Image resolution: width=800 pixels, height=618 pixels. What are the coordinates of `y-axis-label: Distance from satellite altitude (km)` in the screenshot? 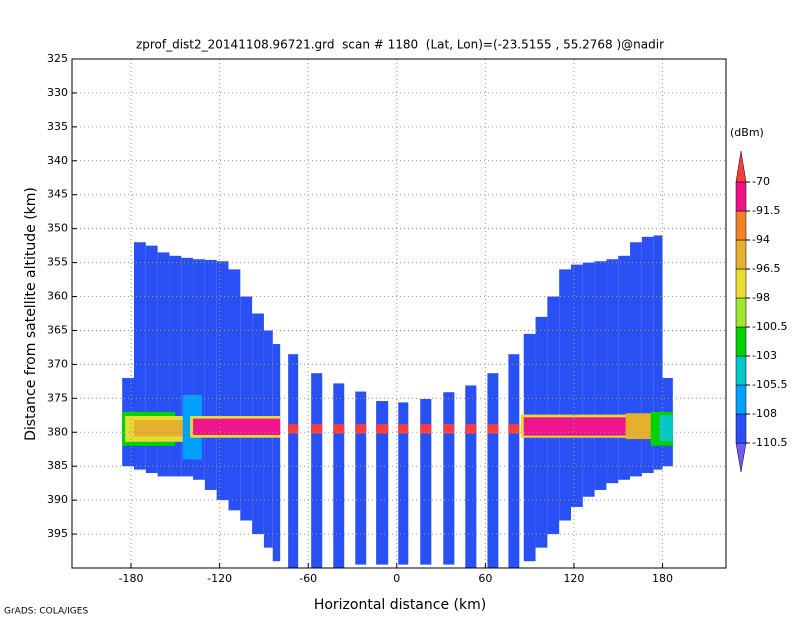 It's located at (31, 314).